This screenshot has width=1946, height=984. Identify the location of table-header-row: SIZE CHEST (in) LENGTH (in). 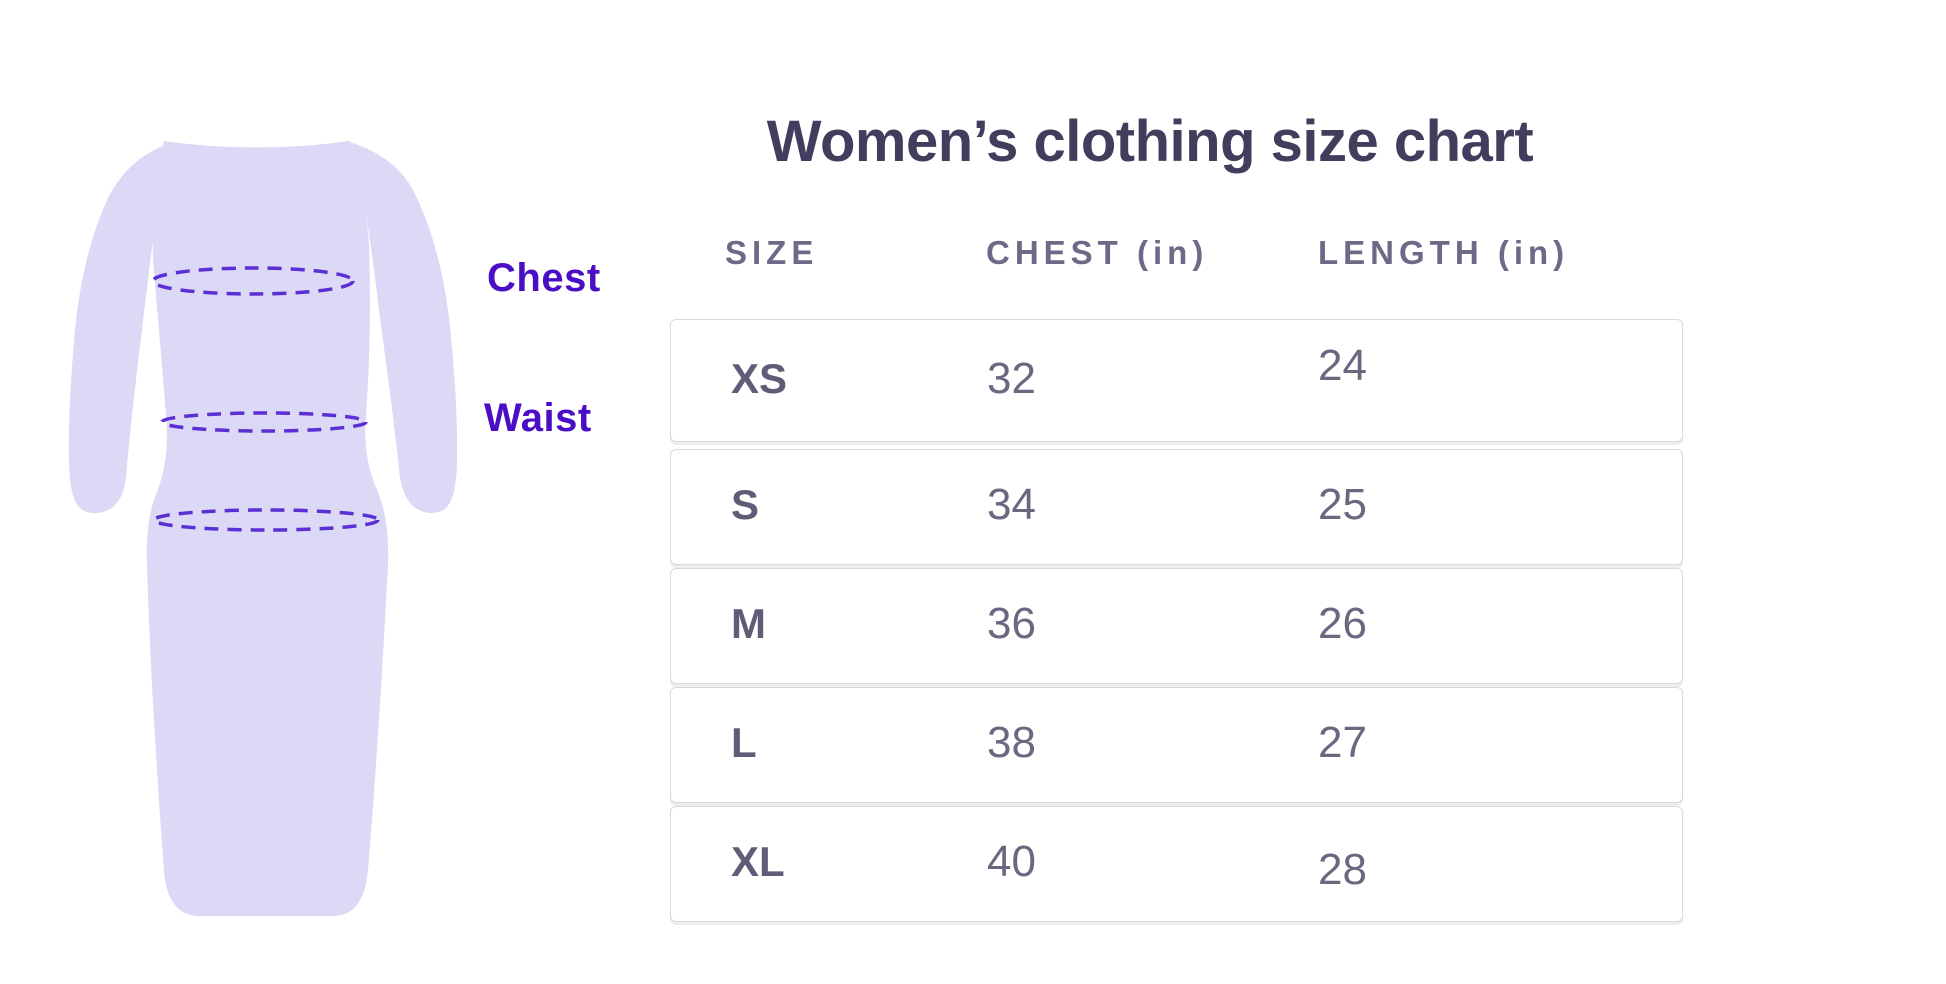
(1176, 254).